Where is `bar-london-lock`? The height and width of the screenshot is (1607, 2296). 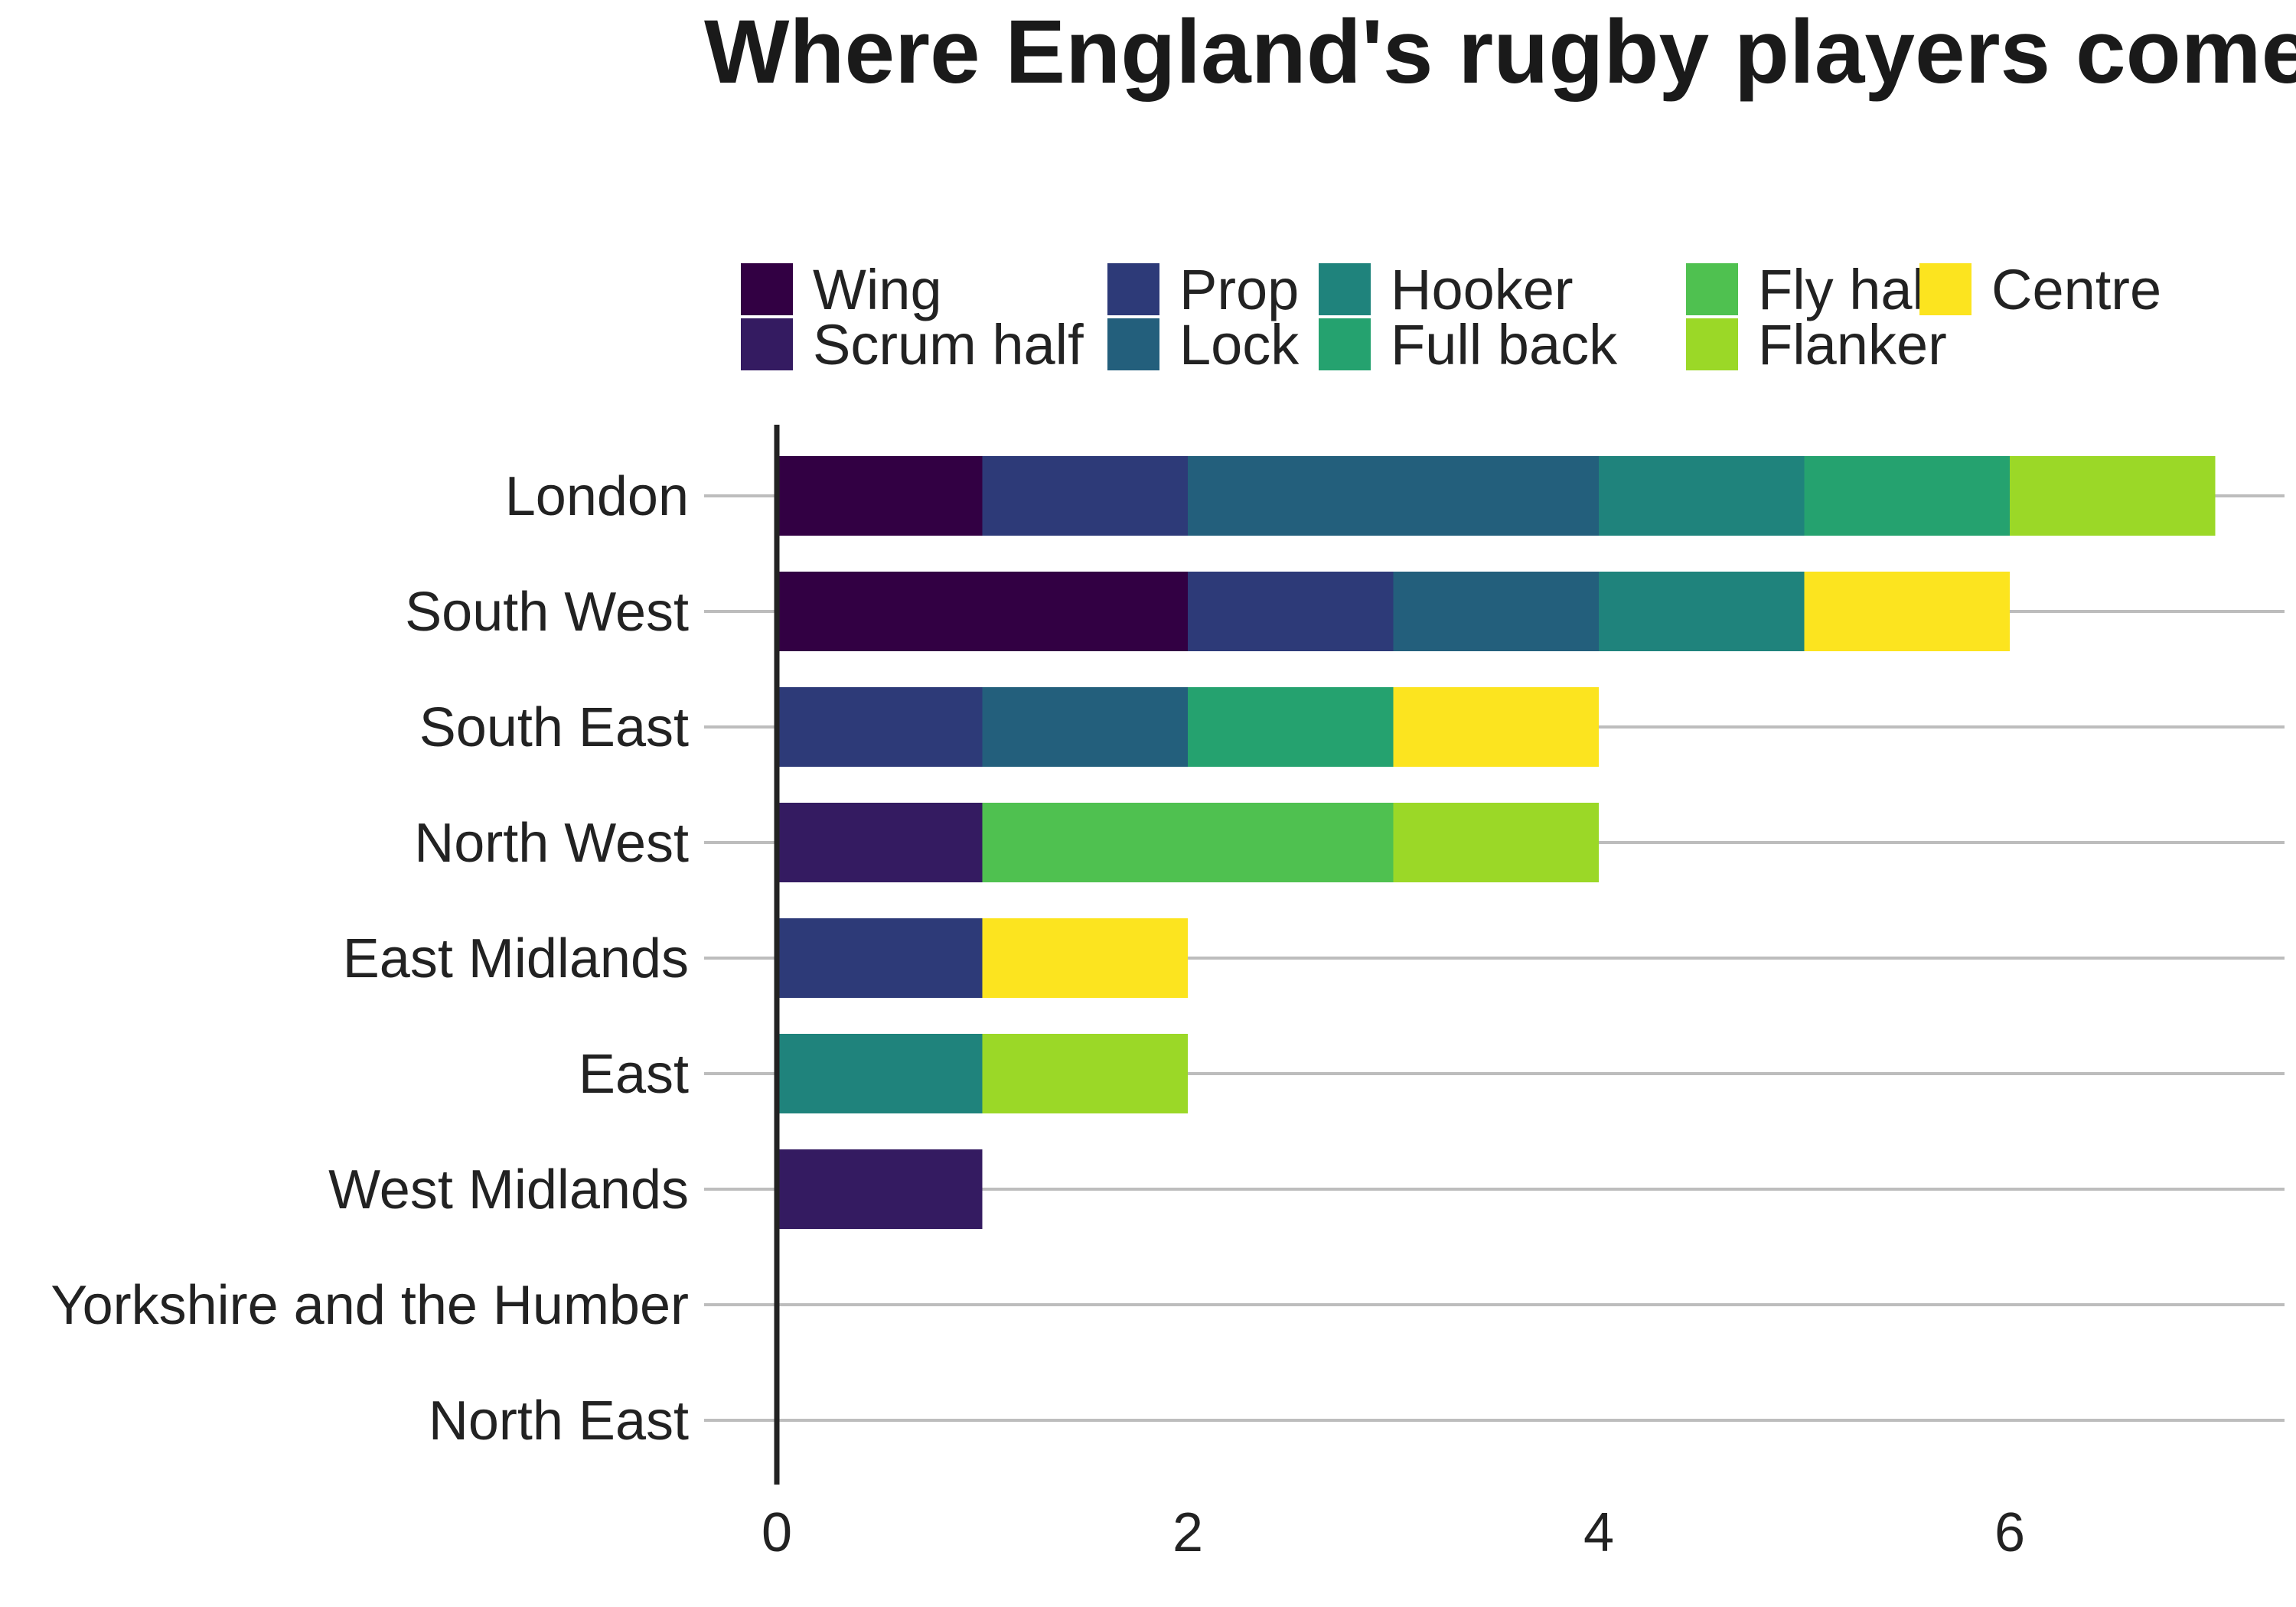 bar-london-lock is located at coordinates (1393, 496).